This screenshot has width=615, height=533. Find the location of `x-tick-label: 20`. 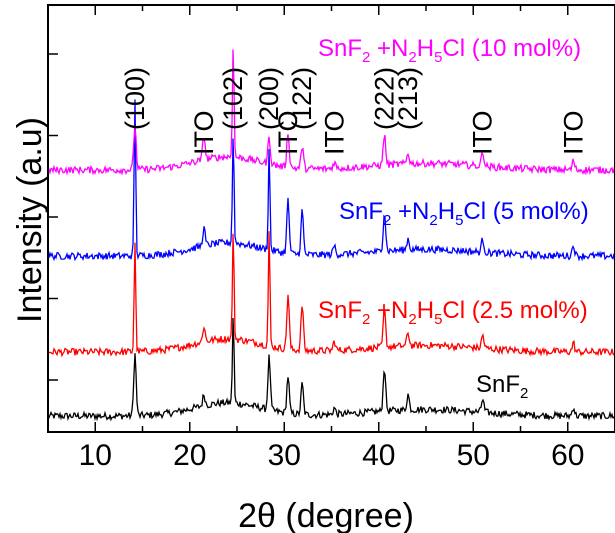

x-tick-label: 20 is located at coordinates (189, 455).